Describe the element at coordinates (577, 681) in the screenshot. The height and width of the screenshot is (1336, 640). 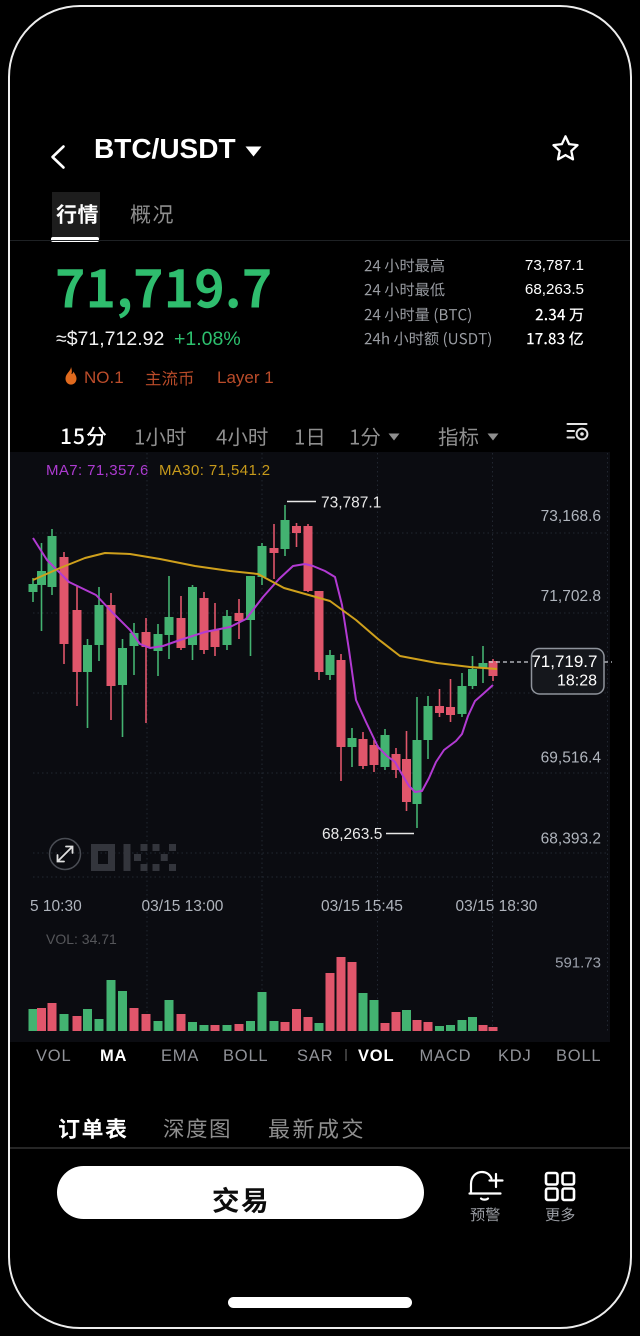
I see `svg-text: 18:28` at that location.